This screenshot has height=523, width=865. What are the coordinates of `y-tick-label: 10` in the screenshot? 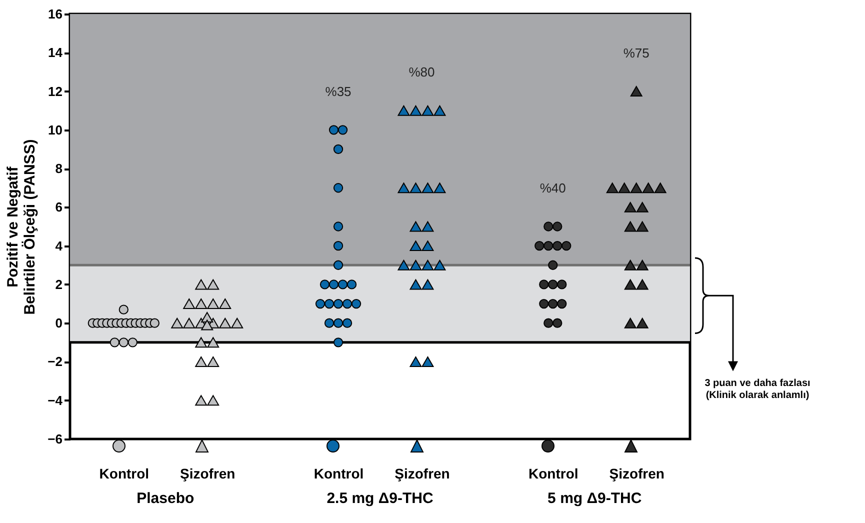 It's located at (55, 130).